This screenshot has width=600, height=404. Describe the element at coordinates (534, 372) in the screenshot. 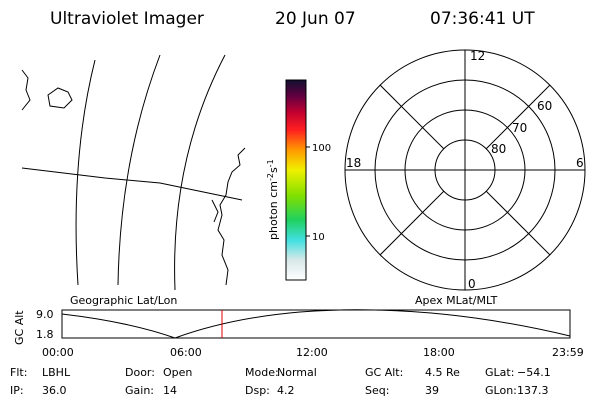

I see `info-value: −54.1` at that location.